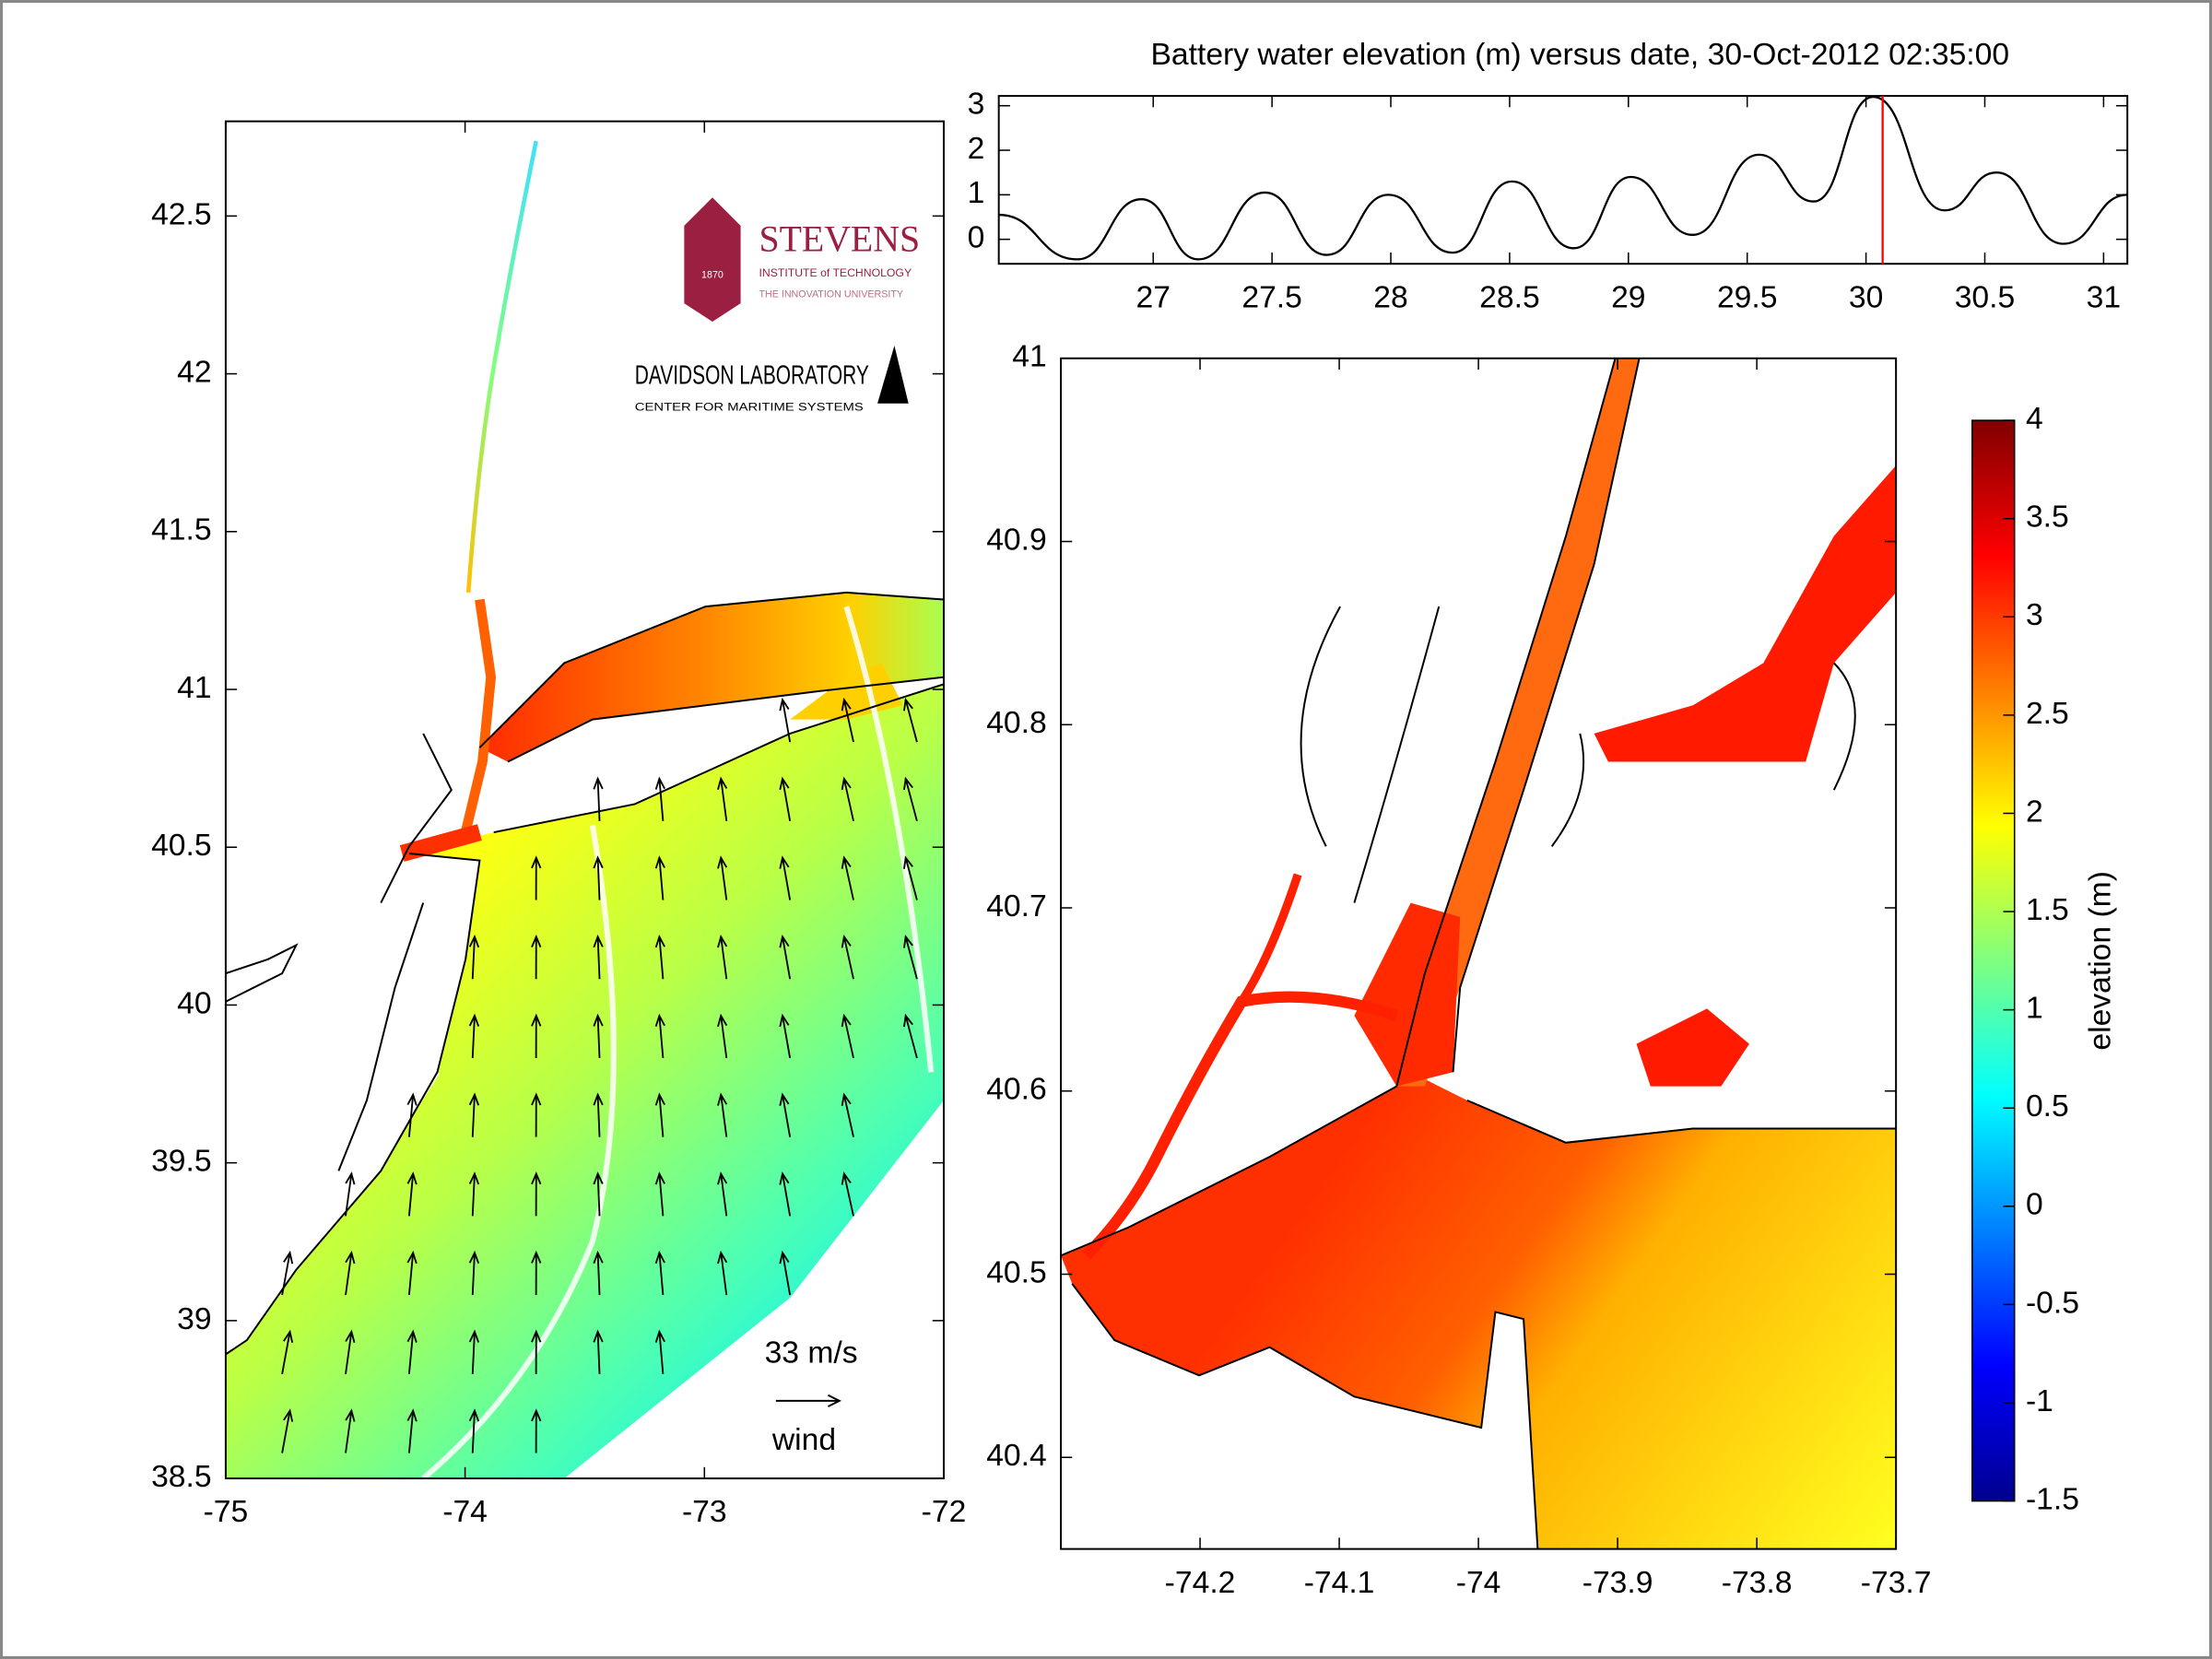 The height and width of the screenshot is (1659, 2212). What do you see at coordinates (194, 1003) in the screenshot?
I see `y-tick-label: 40` at bounding box center [194, 1003].